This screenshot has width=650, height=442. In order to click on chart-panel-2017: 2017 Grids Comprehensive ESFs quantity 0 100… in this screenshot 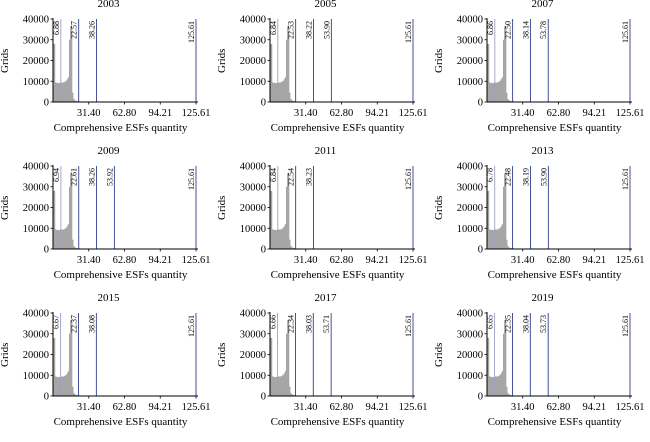, I will do `click(325, 367)`.